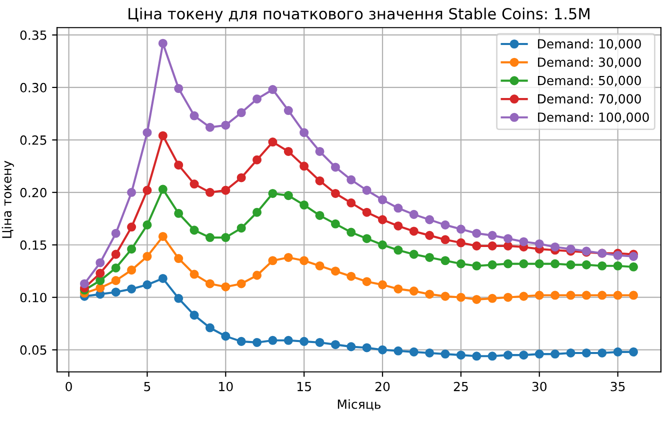 This screenshot has height=425, width=671. I want to click on x-tick-label: 35, so click(617, 387).